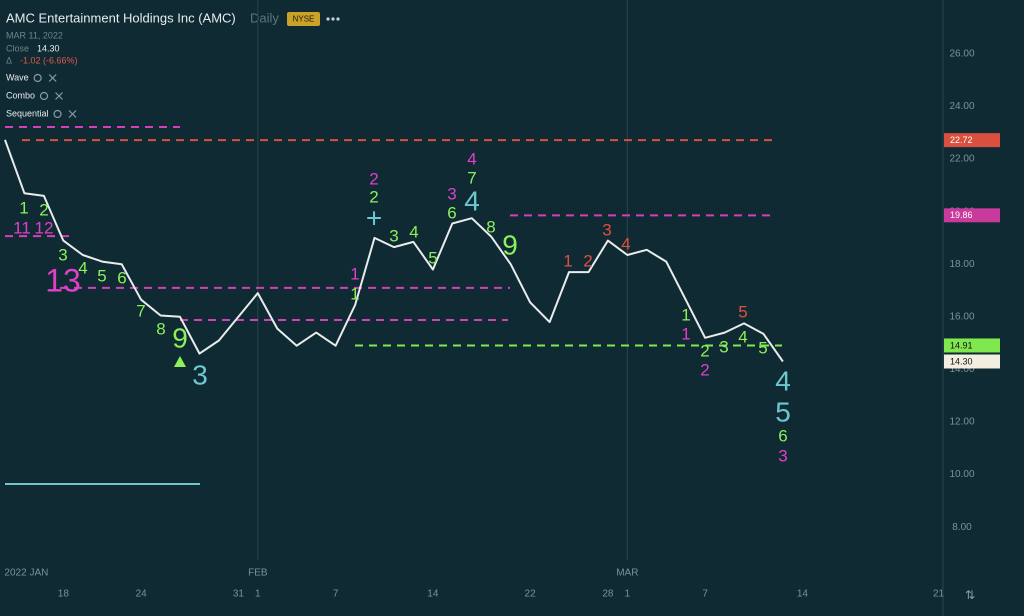 The image size is (1024, 616). I want to click on y-tick-label: 14.00, so click(961, 369).